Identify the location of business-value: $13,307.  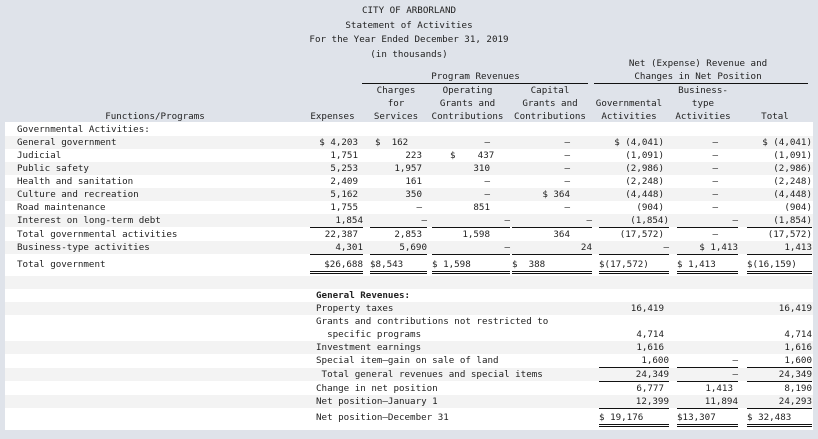
(707, 419).